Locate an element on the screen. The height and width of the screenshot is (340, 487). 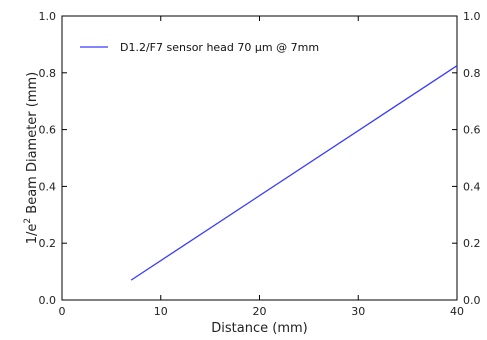
y-tick-label-left: 0.2 is located at coordinates (48, 243).